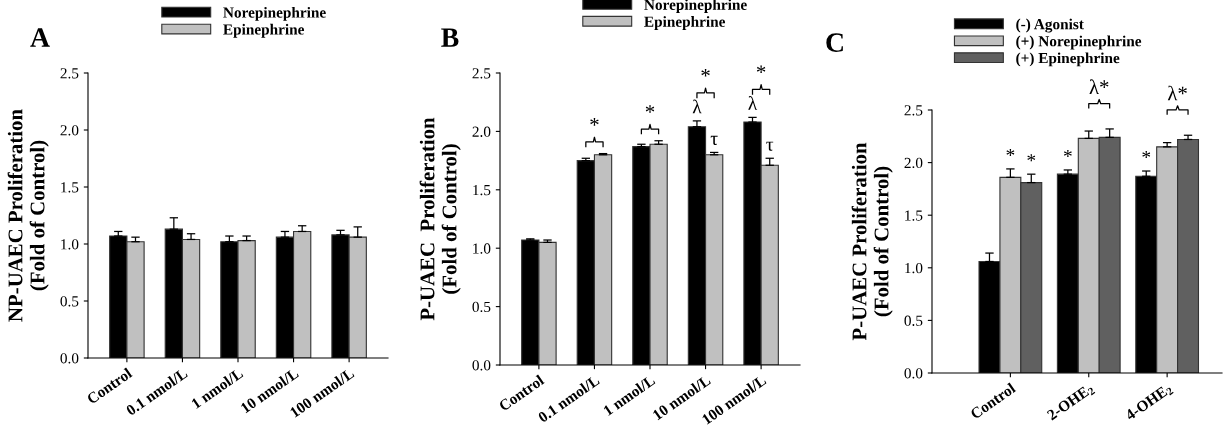 This screenshot has height=427, width=1225. What do you see at coordinates (28, 215) in the screenshot?
I see `y-axis-title: NP-UAEC Proliferation (Fold of Control)` at bounding box center [28, 215].